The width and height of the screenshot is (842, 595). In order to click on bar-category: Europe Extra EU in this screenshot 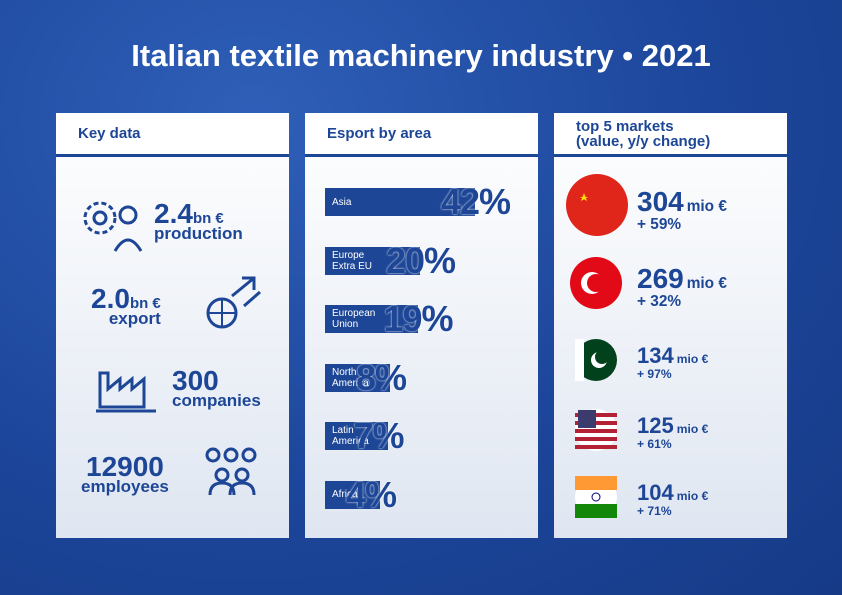, I will do `click(352, 260)`.